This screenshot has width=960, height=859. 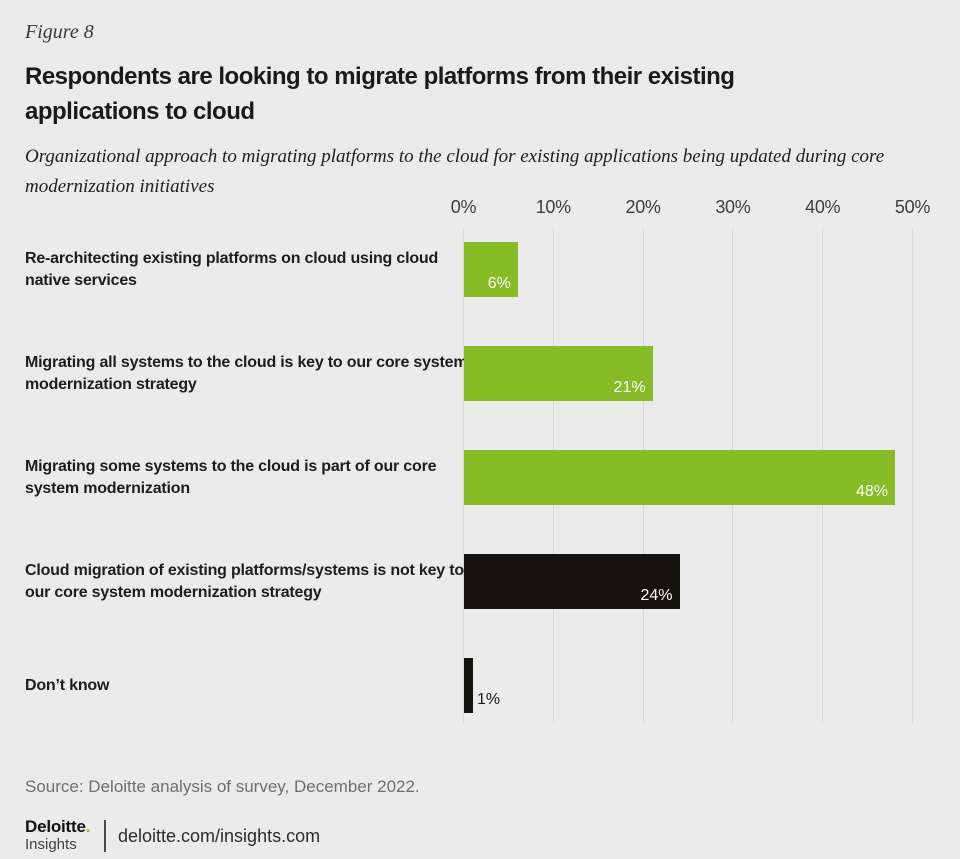 I want to click on axis-tick-label-50: 50%, so click(x=912, y=207).